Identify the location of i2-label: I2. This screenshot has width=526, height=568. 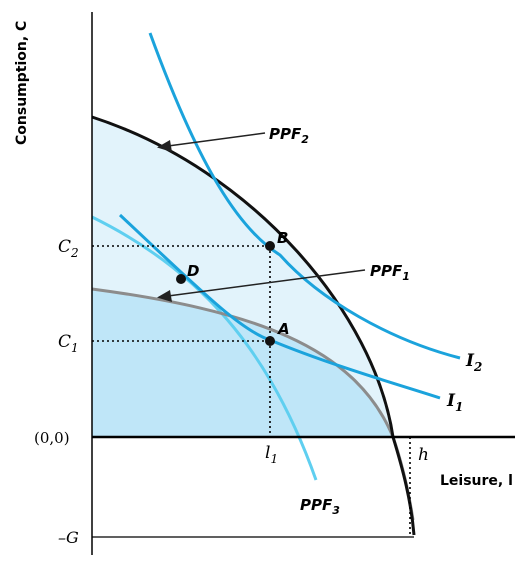
(473, 362).